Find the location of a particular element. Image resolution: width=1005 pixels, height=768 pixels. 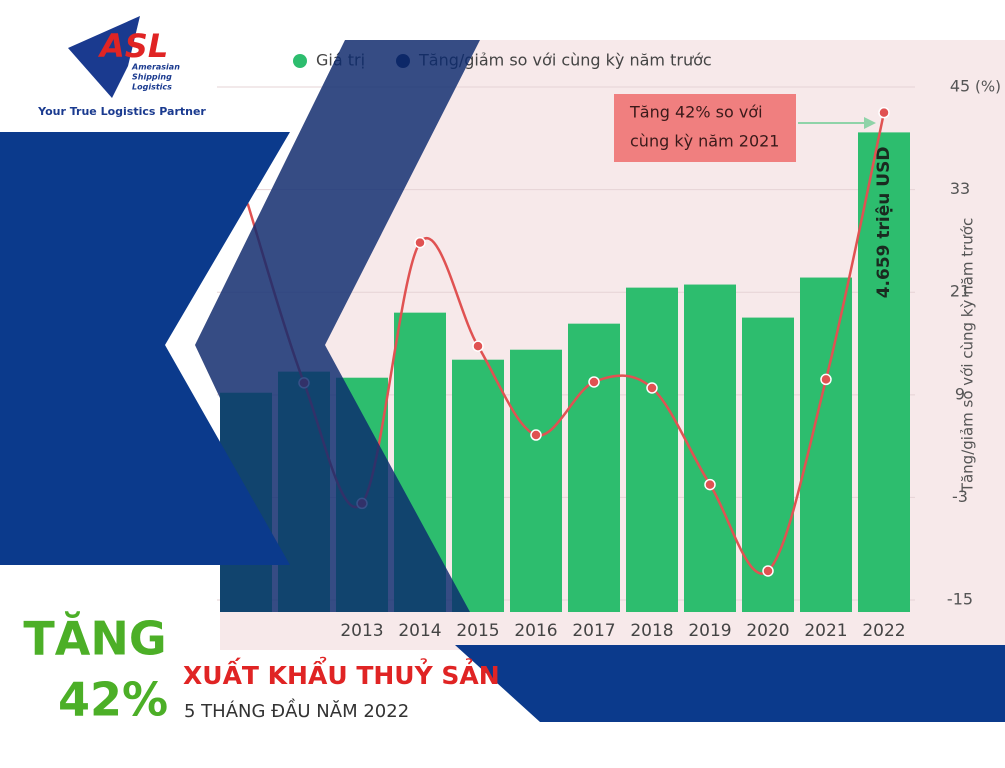

annotation-text: Tăng 42% so với is located at coordinates (696, 112).